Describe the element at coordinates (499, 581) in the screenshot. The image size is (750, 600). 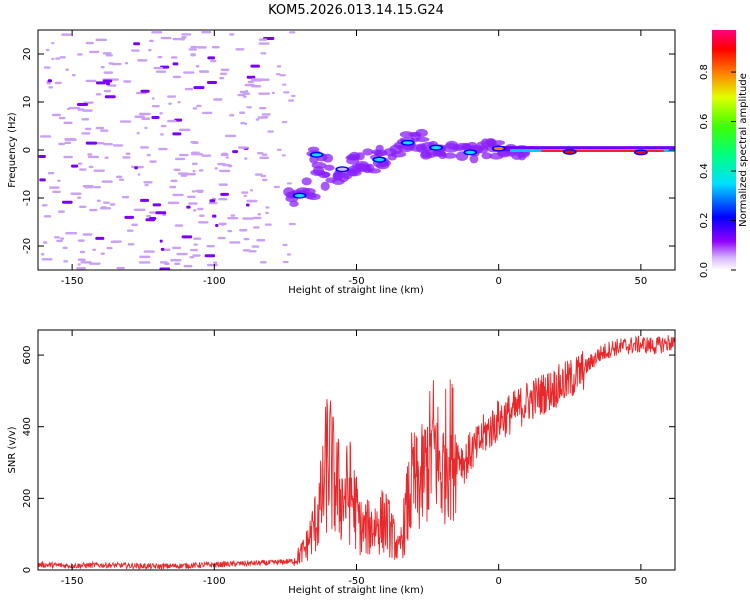
I see `snr-x-tick-label: 0` at that location.